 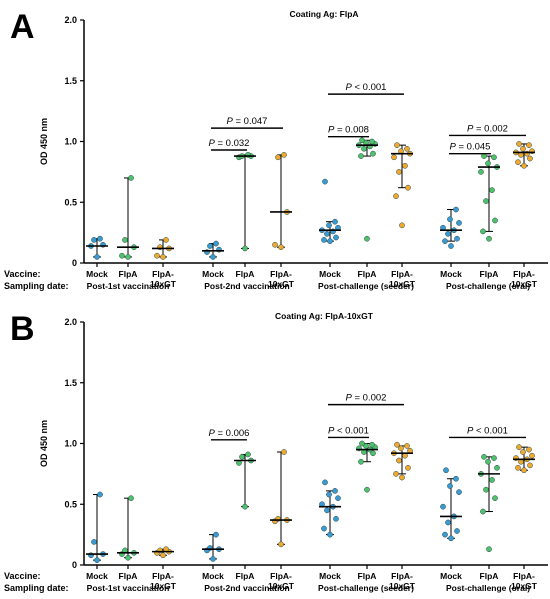 What do you see at coordinates (70, 504) in the screenshot?
I see `y-tick-label: 0.5` at bounding box center [70, 504].